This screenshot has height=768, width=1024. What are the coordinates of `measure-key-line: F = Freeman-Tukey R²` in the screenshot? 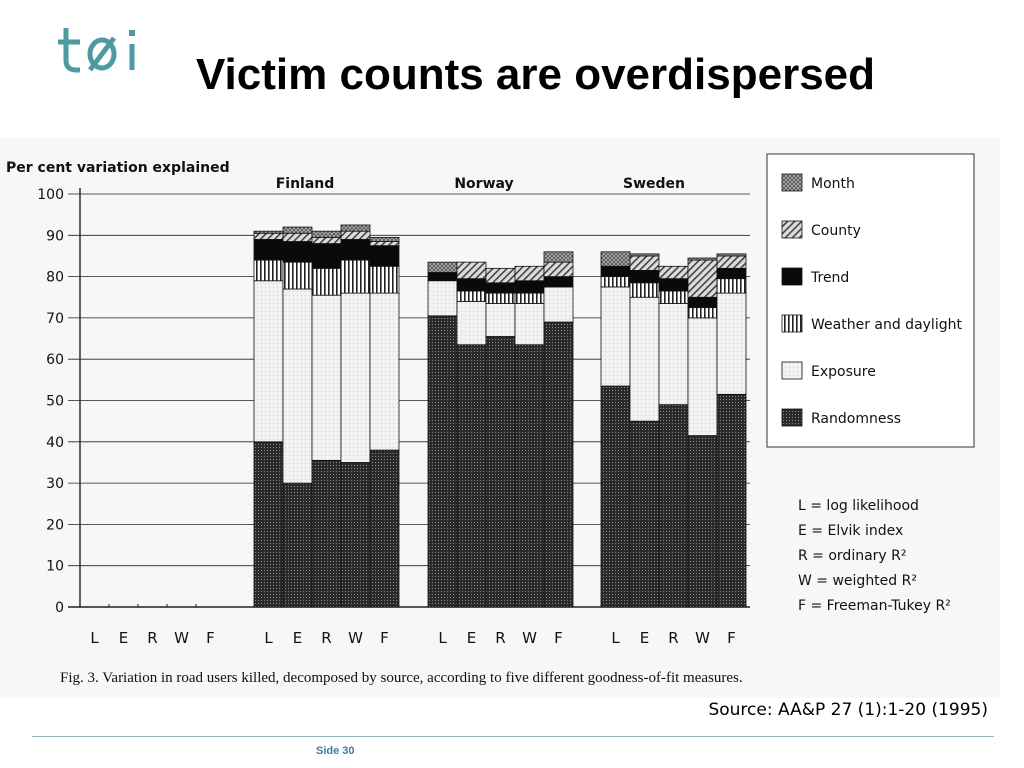 It's located at (874, 606).